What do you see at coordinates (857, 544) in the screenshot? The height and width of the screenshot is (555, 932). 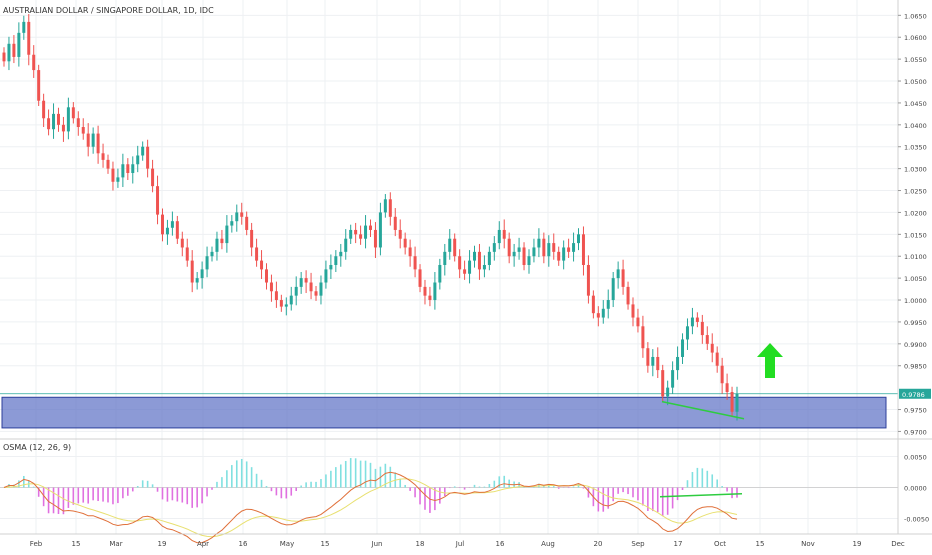 I see `x-tick-label: 19` at bounding box center [857, 544].